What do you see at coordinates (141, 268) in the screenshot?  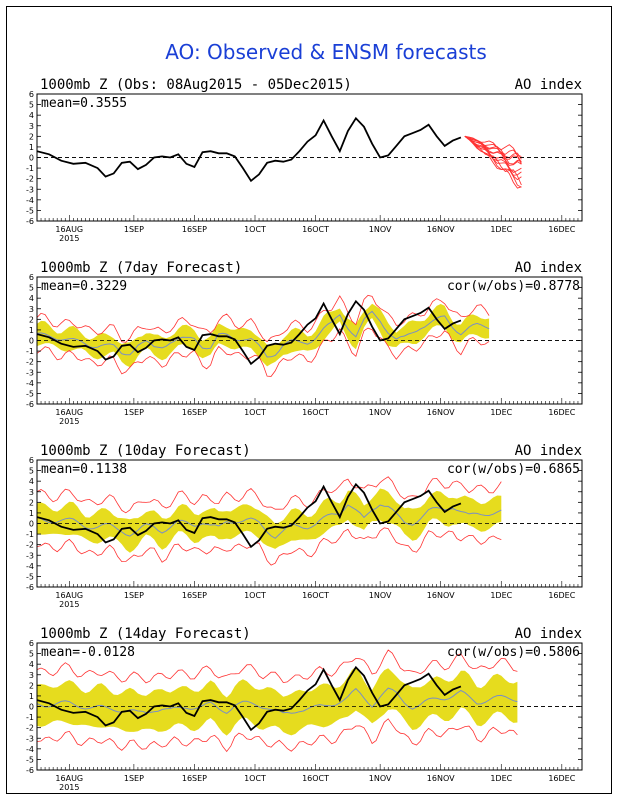 I see `panel-title: 1000mb Z (7day Forecast)` at bounding box center [141, 268].